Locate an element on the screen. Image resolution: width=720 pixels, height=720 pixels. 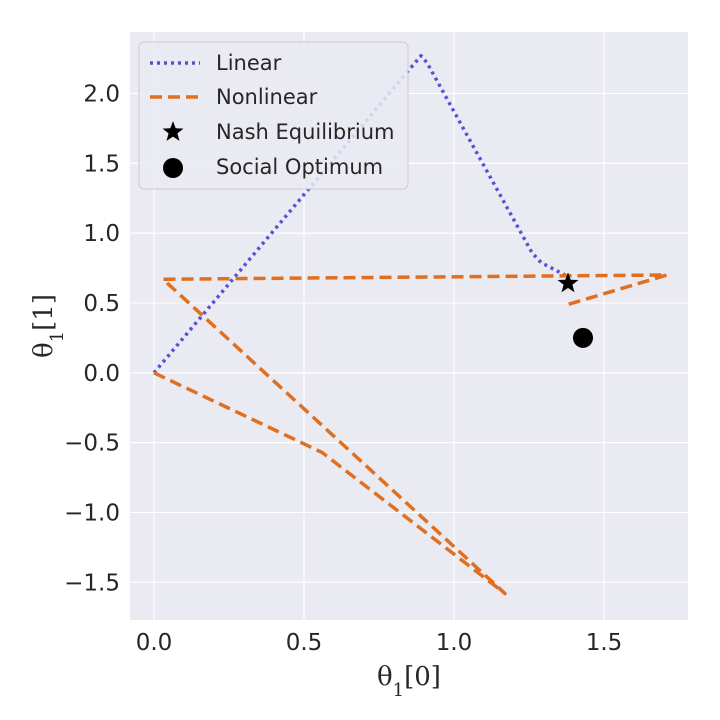
y-tick-label: 1.0 is located at coordinates (101, 234).